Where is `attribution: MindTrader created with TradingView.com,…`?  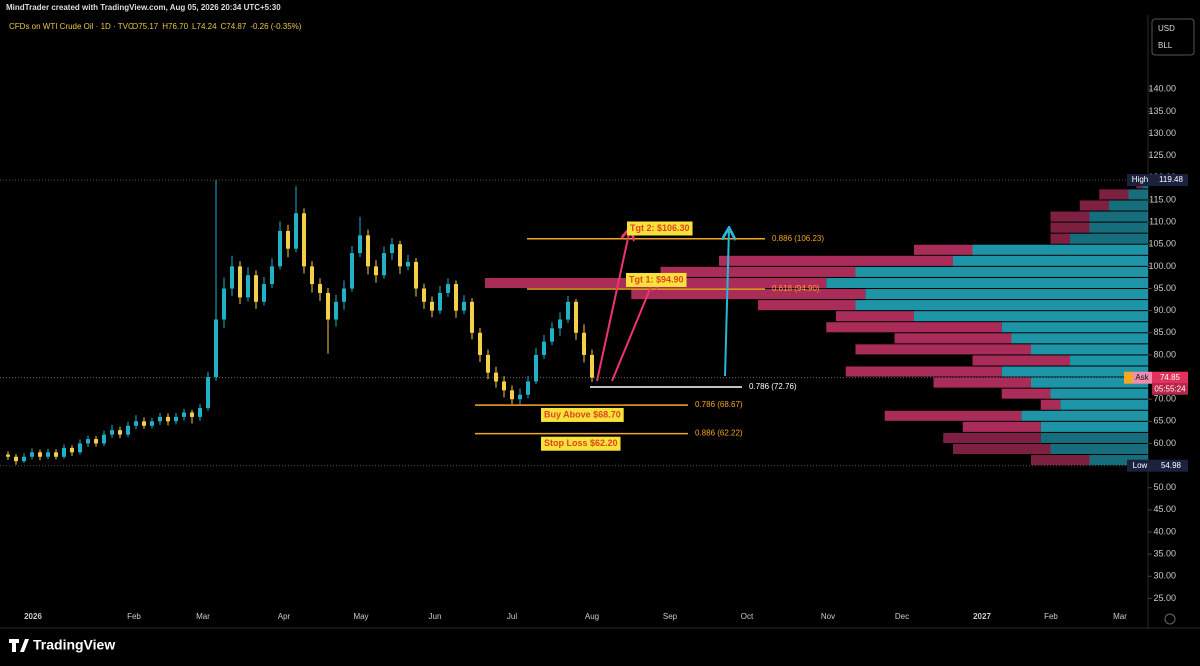
attribution: MindTrader created with TradingView.com,… is located at coordinates (143, 7).